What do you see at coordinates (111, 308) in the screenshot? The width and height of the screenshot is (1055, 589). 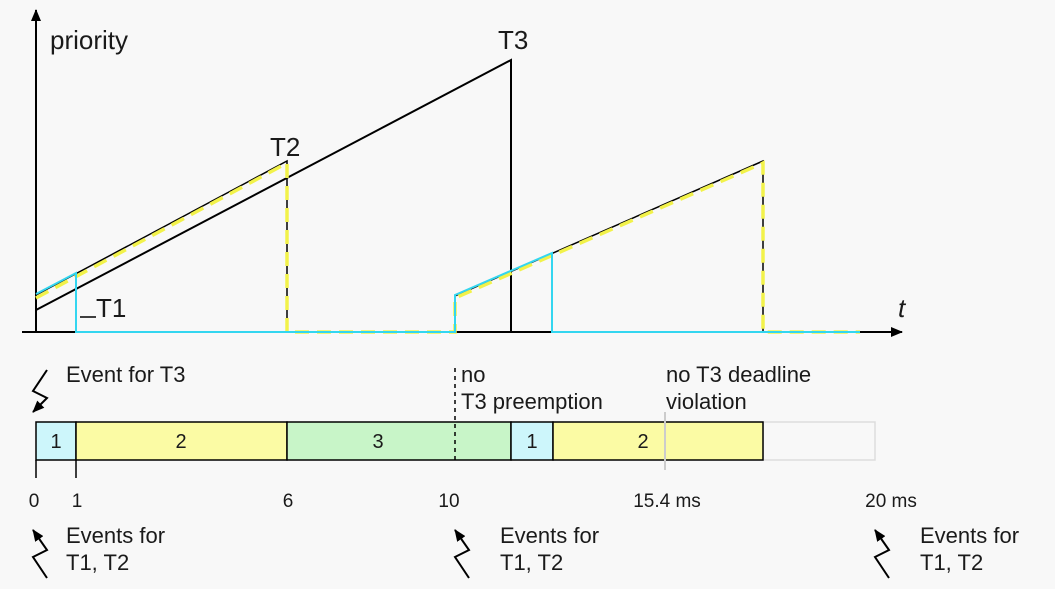 I see `t1-label: T1` at bounding box center [111, 308].